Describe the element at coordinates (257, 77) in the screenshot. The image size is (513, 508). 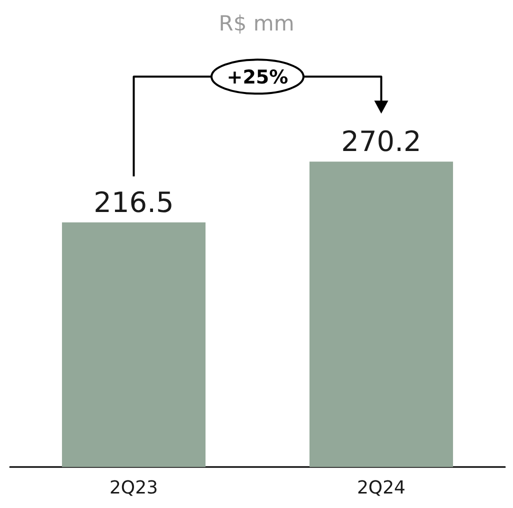
I see `text: +25%` at that location.